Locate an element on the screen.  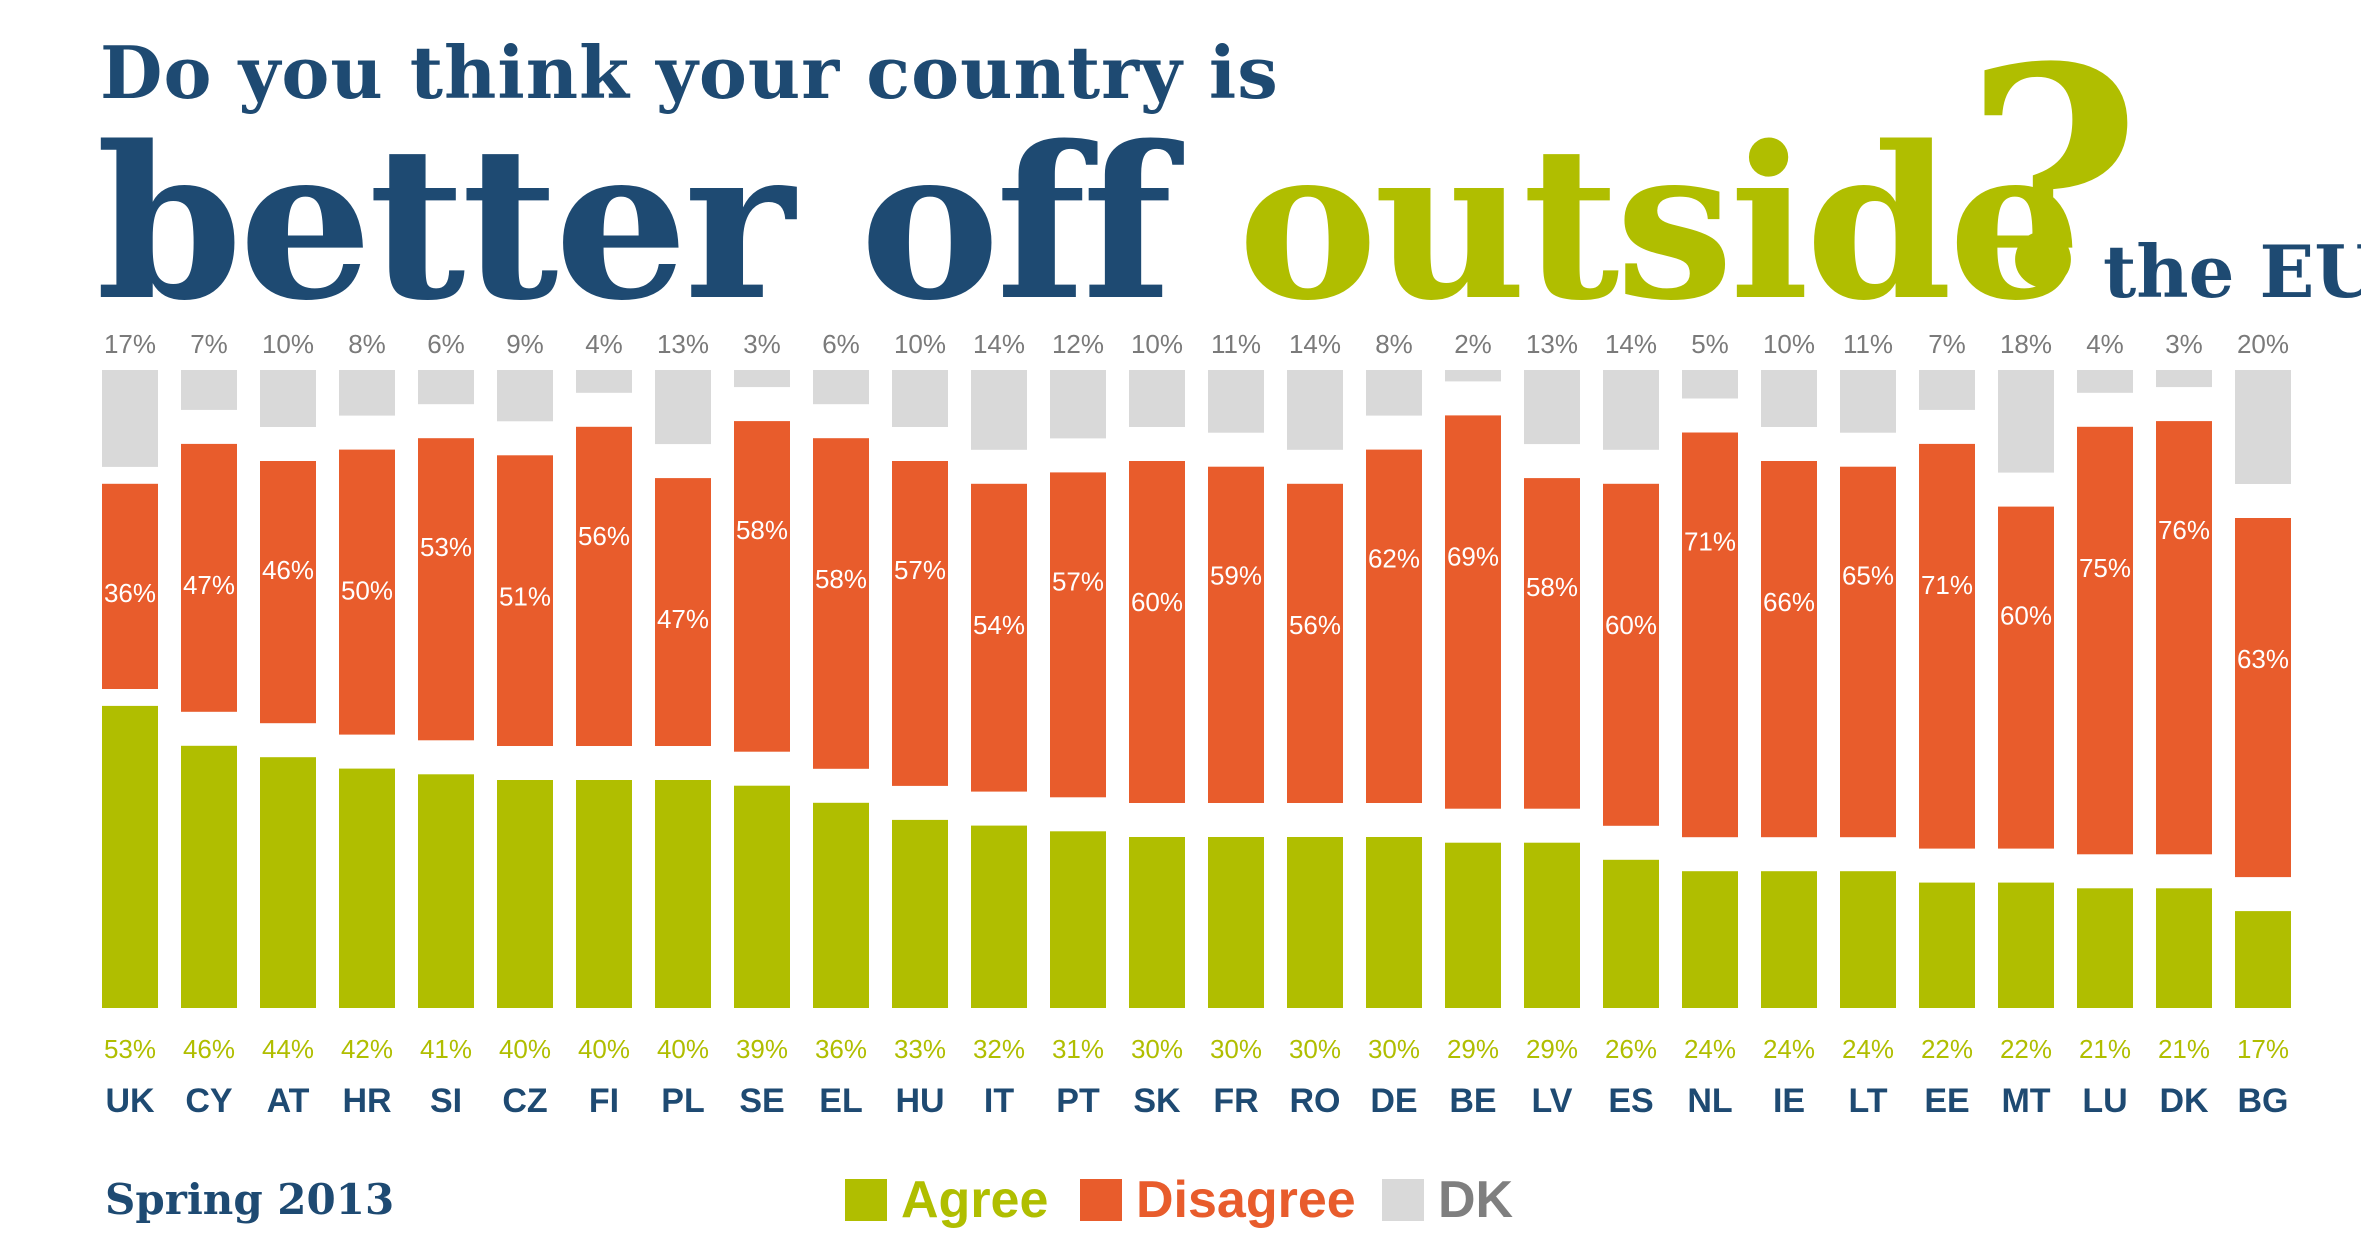
agree-bar-pl is located at coordinates (683, 894).